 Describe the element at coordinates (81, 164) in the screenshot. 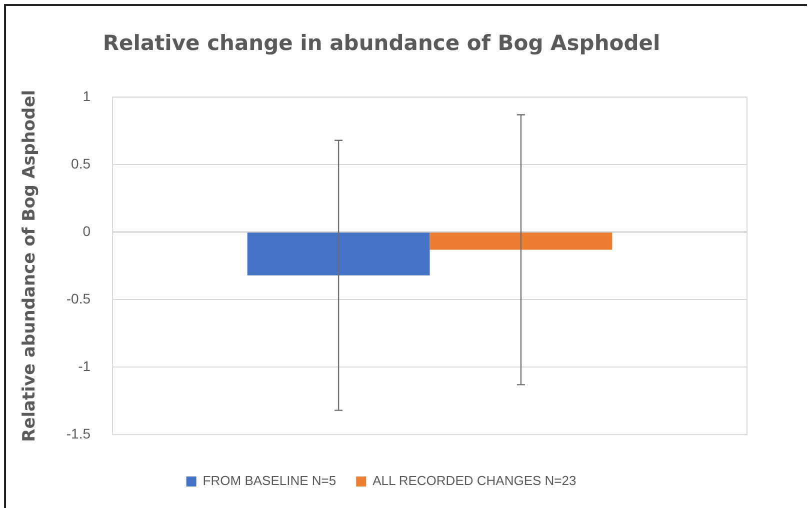

I see `y-tick-label: 0.5` at that location.